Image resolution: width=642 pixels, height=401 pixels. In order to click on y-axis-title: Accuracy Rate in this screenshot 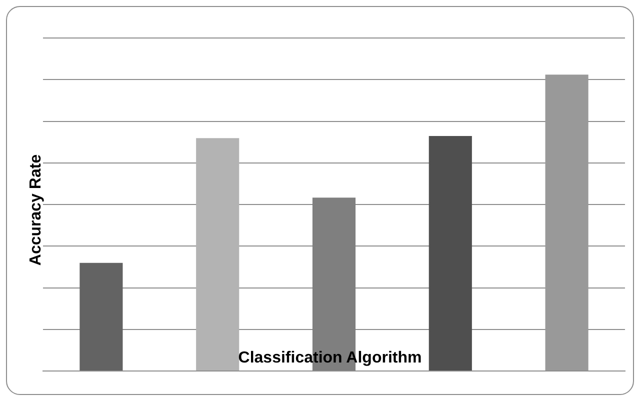, I will do `click(35, 210)`.